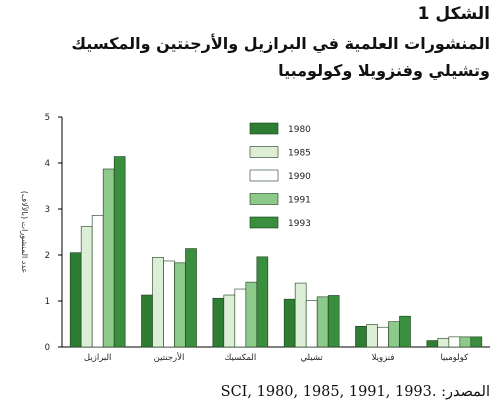 This screenshot has width=504, height=416. Describe the element at coordinates (454, 358) in the screenshot. I see `x-tick-label: كولومبيا` at that location.